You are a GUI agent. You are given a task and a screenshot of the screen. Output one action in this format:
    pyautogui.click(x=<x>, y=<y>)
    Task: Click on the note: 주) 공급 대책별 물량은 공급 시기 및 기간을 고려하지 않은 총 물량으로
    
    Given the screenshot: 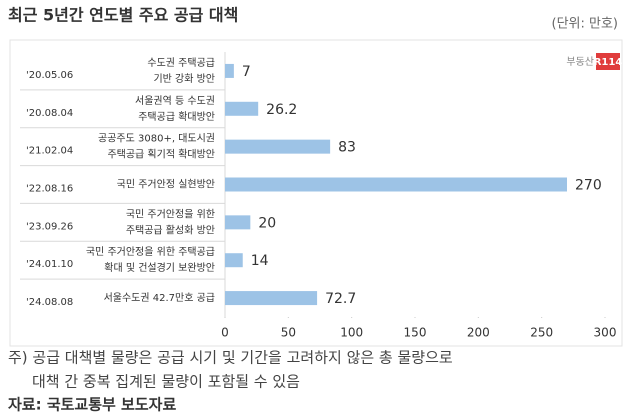 What is the action you would take?
    pyautogui.click(x=230, y=358)
    